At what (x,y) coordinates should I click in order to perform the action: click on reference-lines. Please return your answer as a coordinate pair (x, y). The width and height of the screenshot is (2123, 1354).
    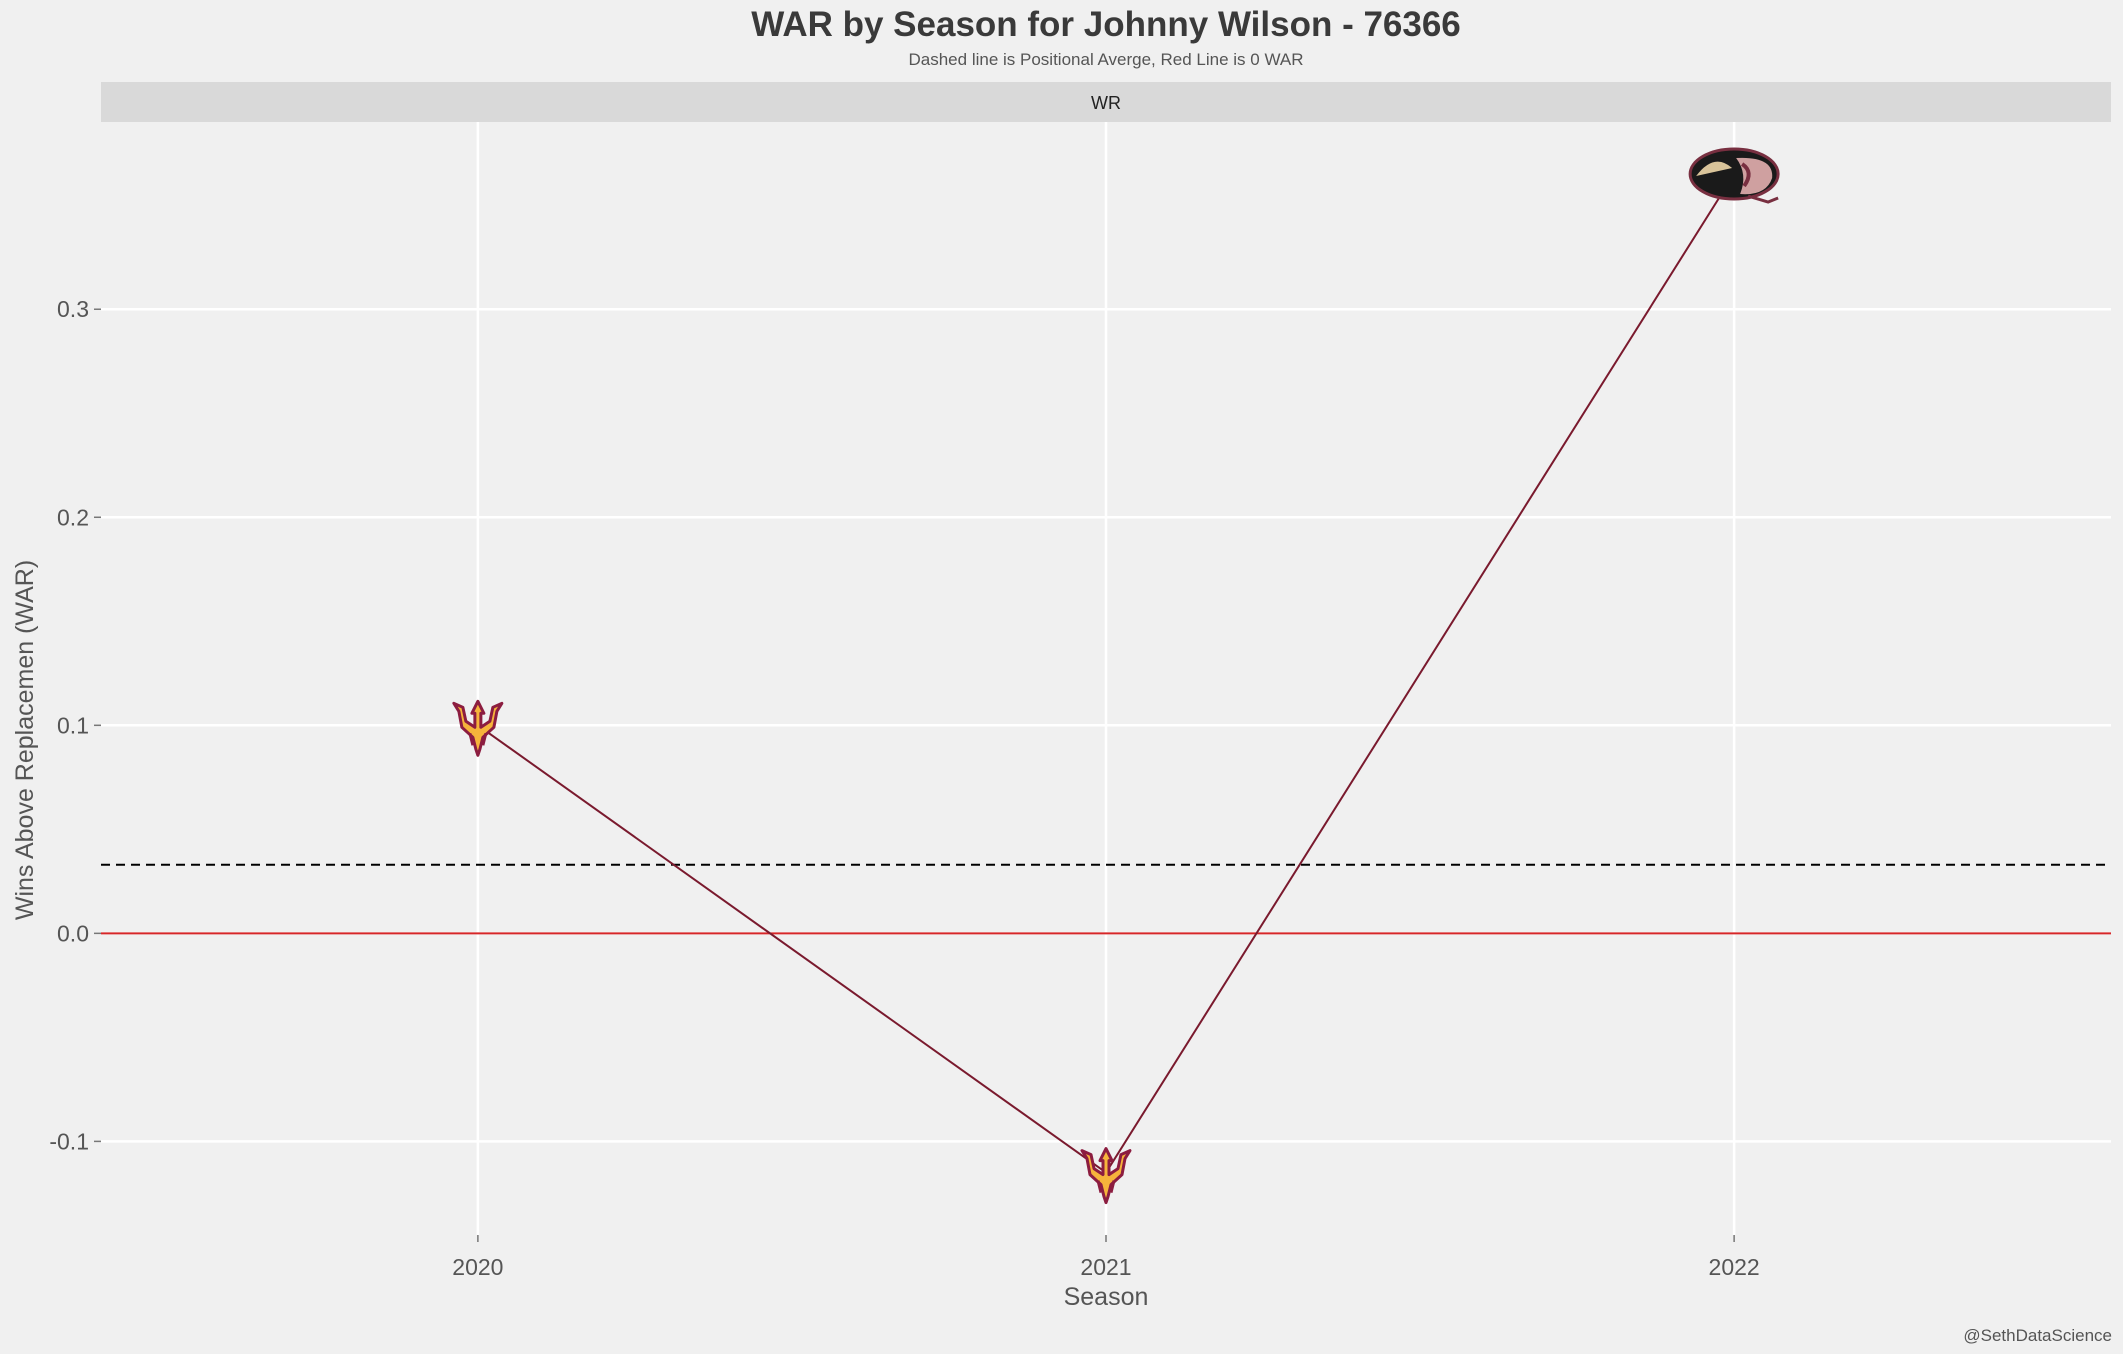
    Looking at the image, I should click on (1106, 899).